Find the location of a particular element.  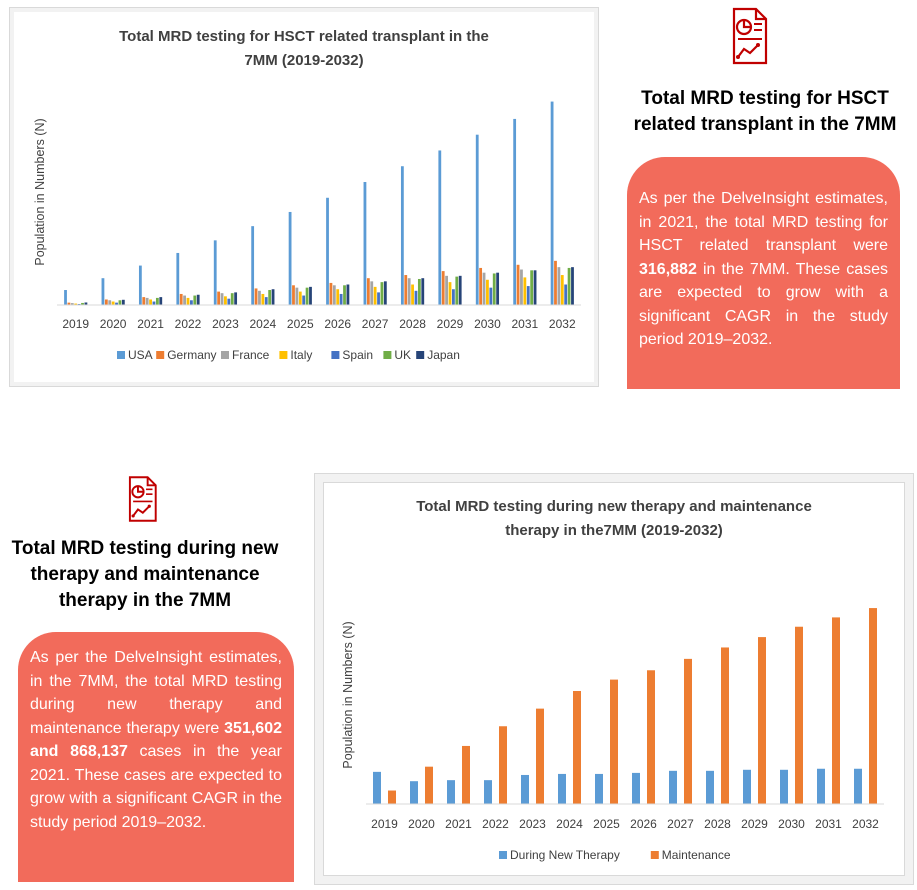

heading-line: therapy in the 7MM is located at coordinates (145, 600).